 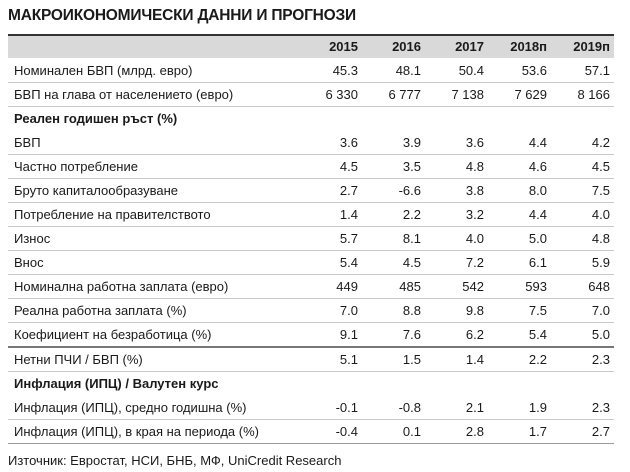 What do you see at coordinates (393, 310) in the screenshot?
I see `value-cell: 8.8` at bounding box center [393, 310].